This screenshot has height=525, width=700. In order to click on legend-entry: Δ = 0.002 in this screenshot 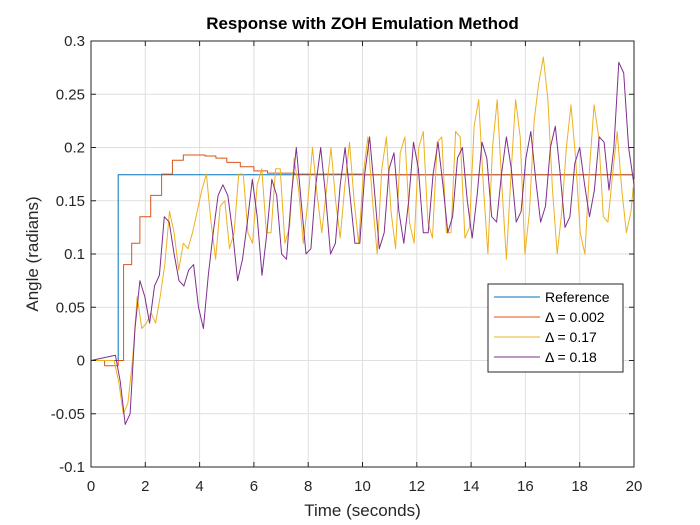, I will do `click(575, 317)`.